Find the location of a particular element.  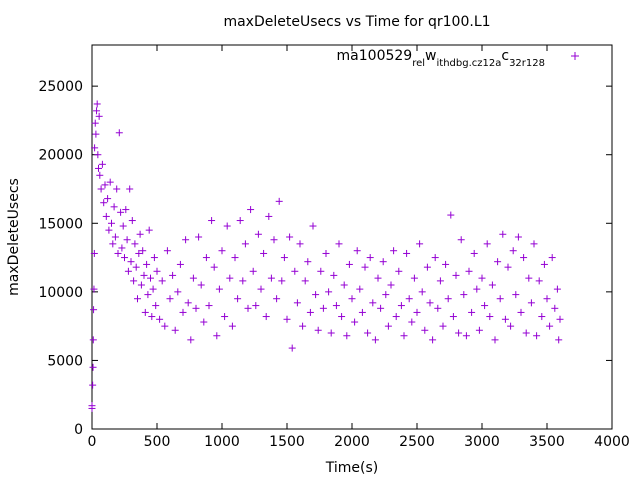

x-tick-label: 3000 is located at coordinates (482, 442).